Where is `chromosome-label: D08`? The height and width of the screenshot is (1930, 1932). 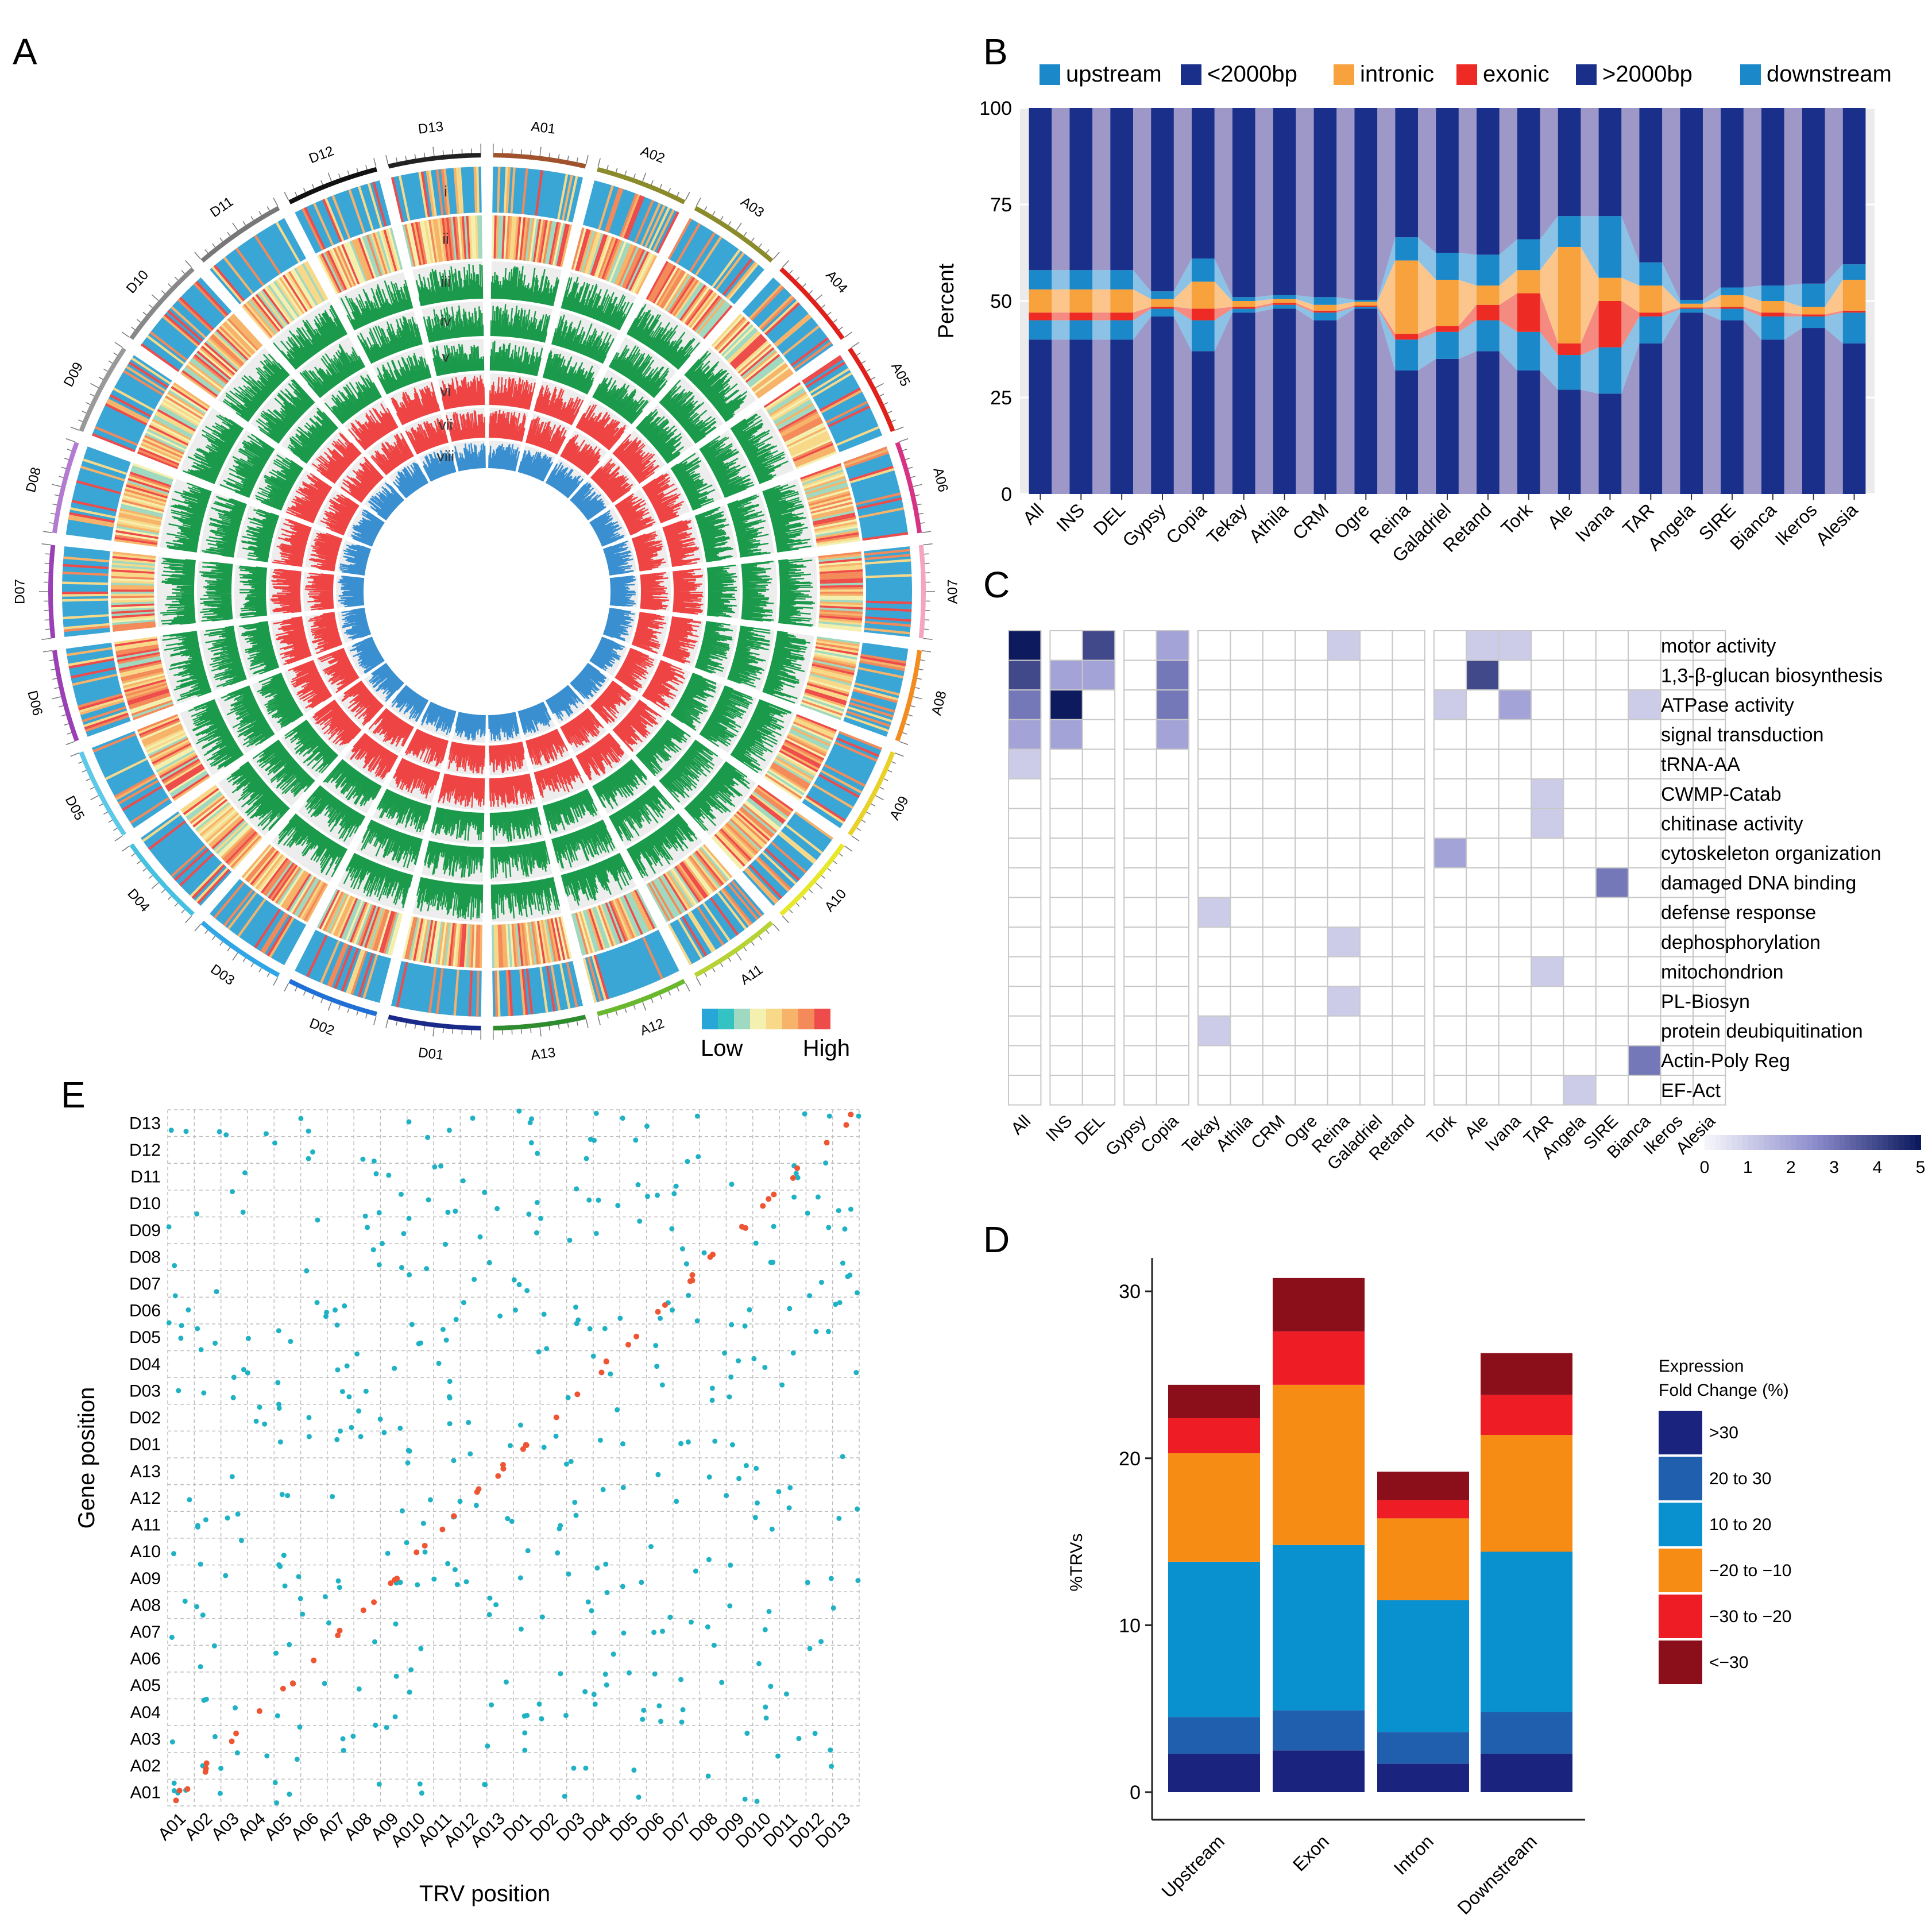
chromosome-label: D08 is located at coordinates (33, 480).